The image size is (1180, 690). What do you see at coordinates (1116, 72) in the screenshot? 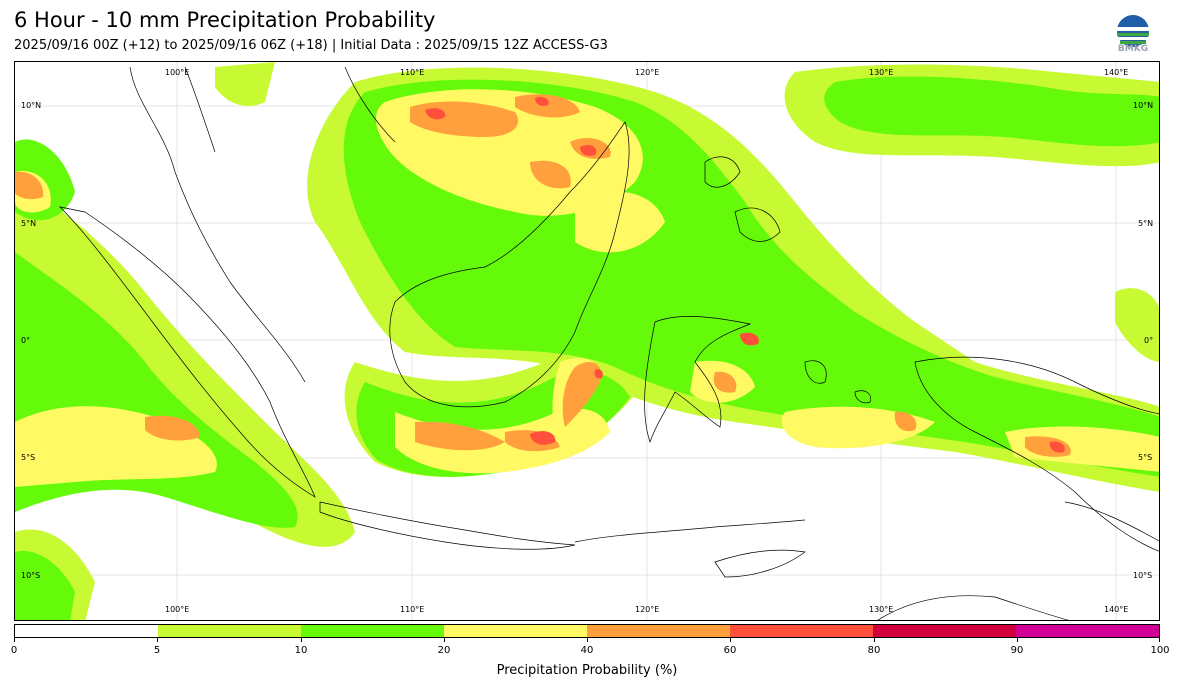
I see `lon-label-140-top: 140°E` at bounding box center [1116, 72].